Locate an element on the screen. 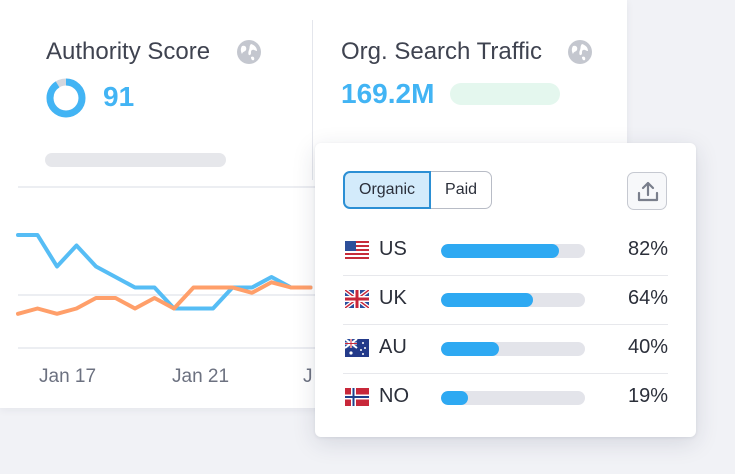  search-traffic-title: Org. Search Traffic is located at coordinates (441, 51).